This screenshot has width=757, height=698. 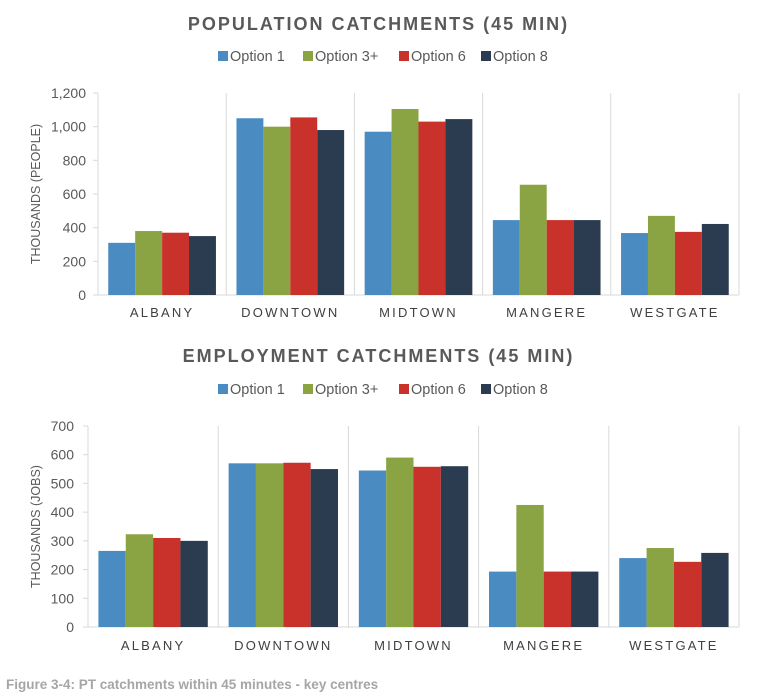 I want to click on y-tick-label: 1,000, so click(x=68, y=127).